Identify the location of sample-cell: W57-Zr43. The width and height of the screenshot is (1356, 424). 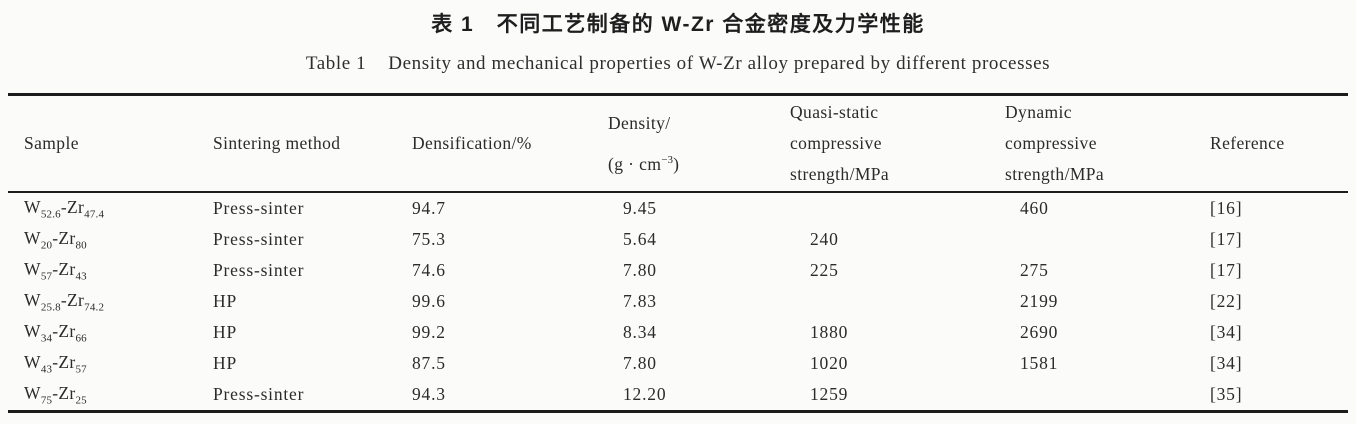
(55, 270).